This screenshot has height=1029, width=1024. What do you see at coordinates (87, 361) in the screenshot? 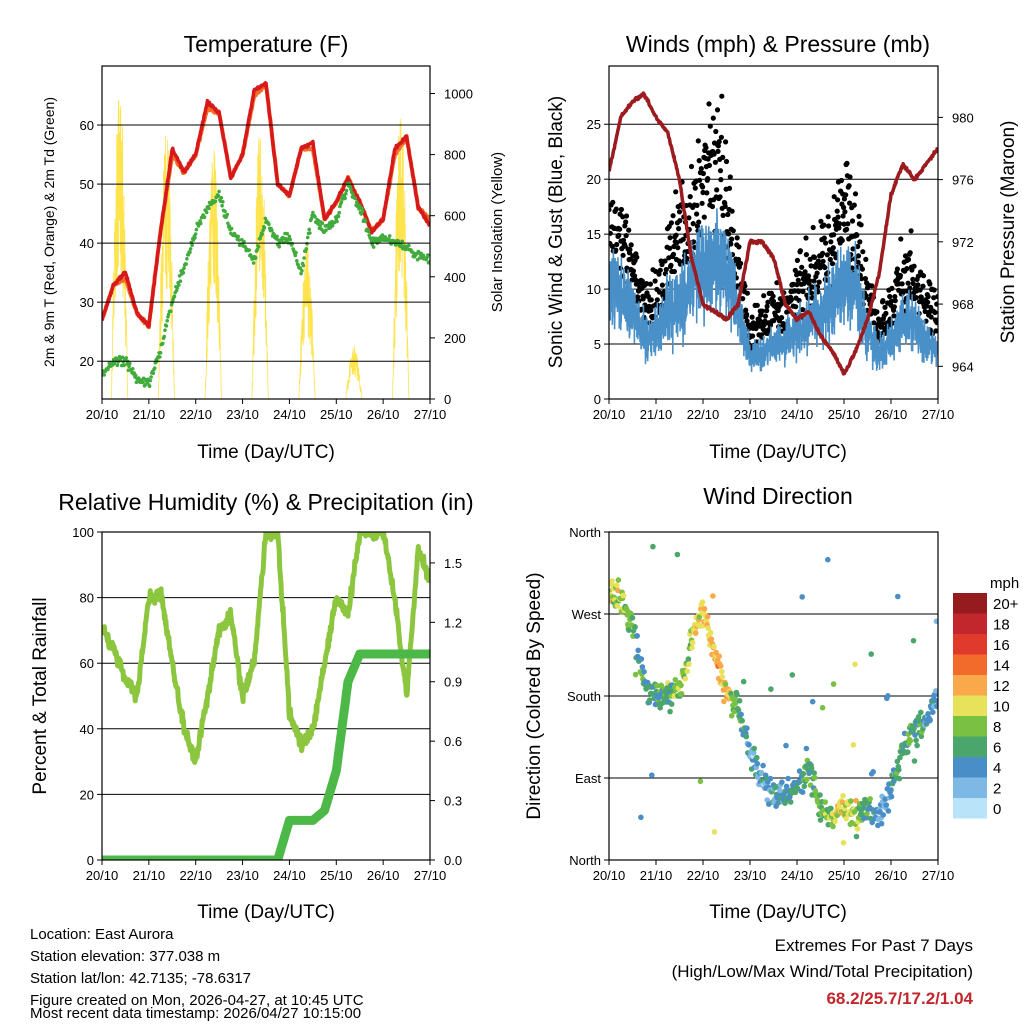
I see `y-tick-label: 20` at bounding box center [87, 361].